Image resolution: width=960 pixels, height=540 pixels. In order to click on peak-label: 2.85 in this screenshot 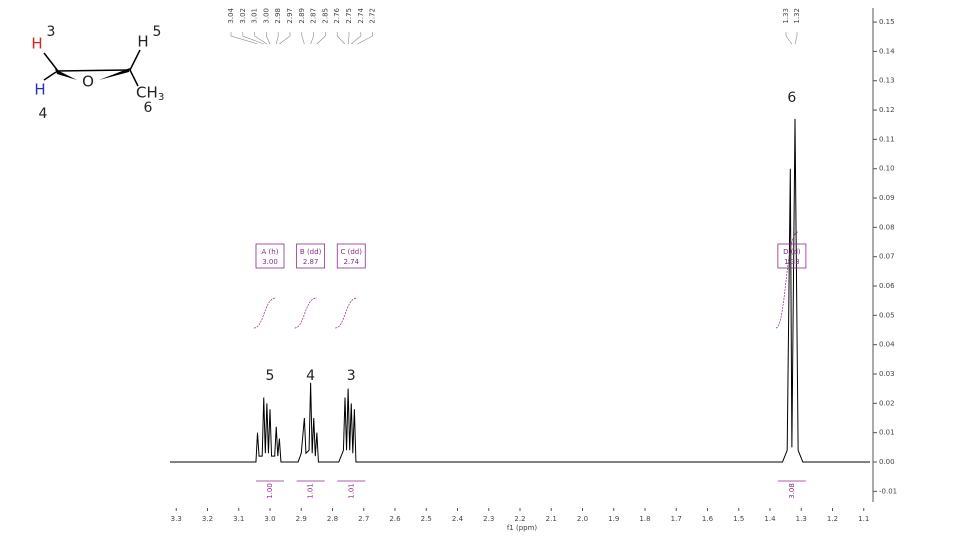, I will do `click(325, 16)`.